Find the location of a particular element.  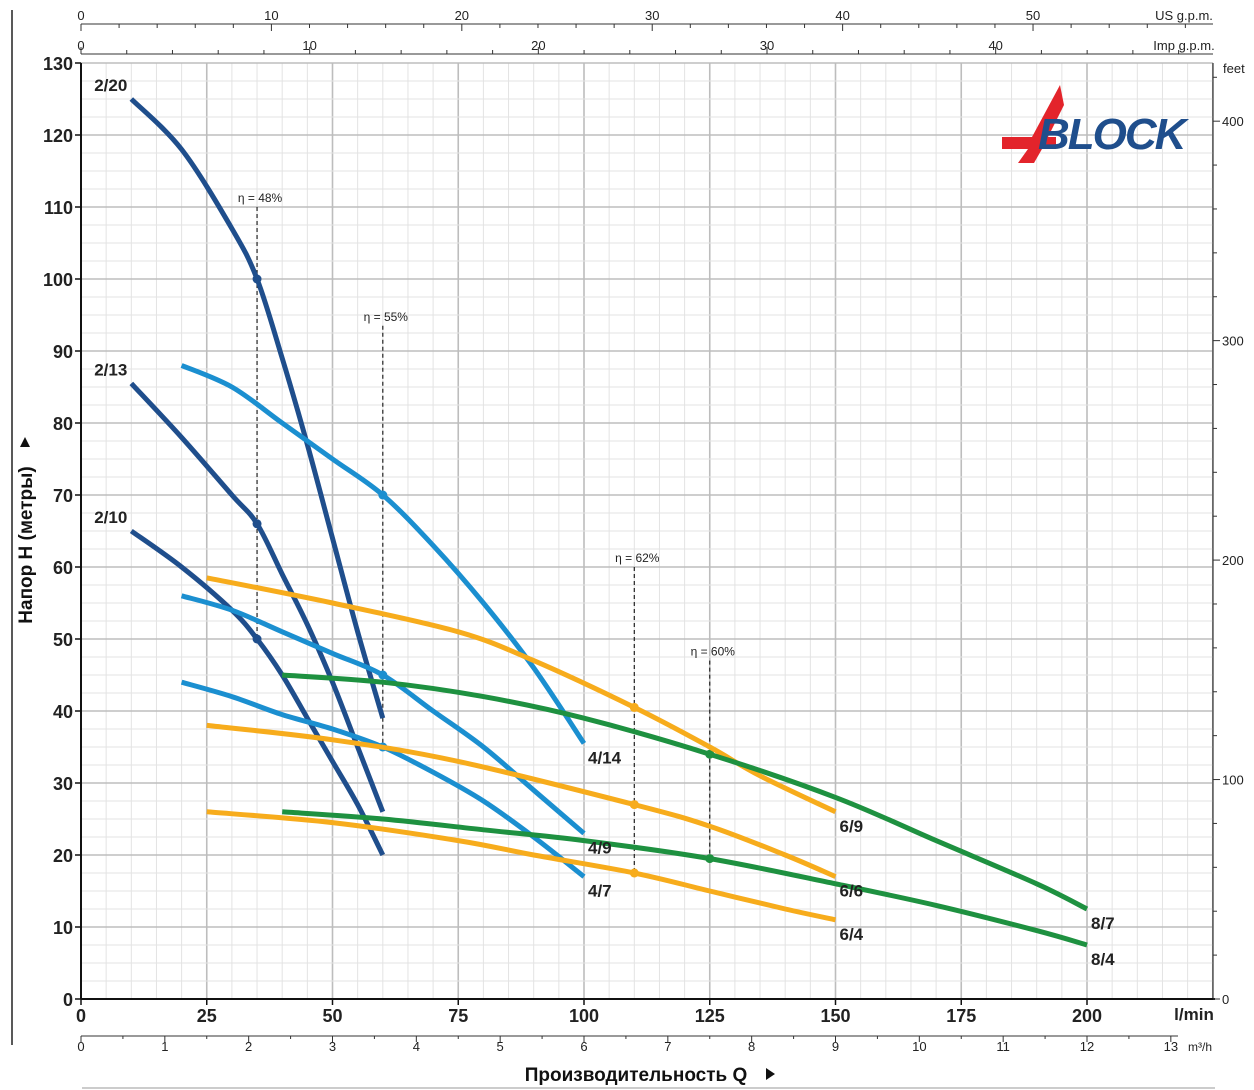

series-label-8-7: 8/7 is located at coordinates (1103, 923).